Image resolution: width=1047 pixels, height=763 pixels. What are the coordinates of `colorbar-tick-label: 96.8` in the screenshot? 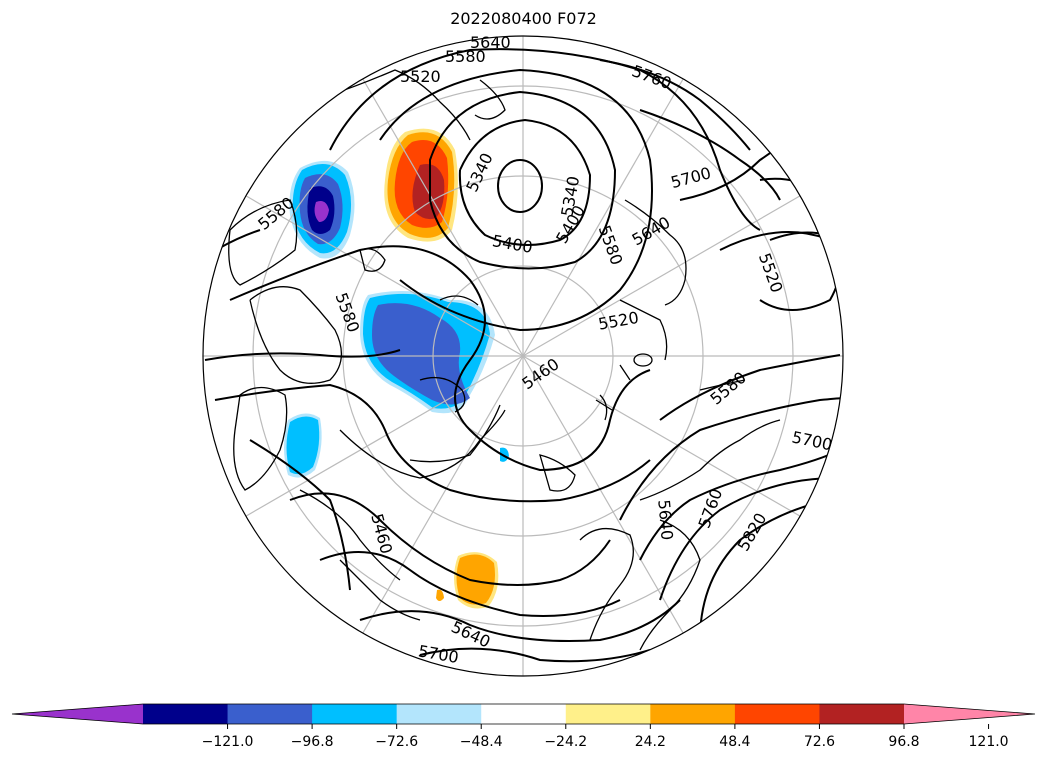 It's located at (903, 742).